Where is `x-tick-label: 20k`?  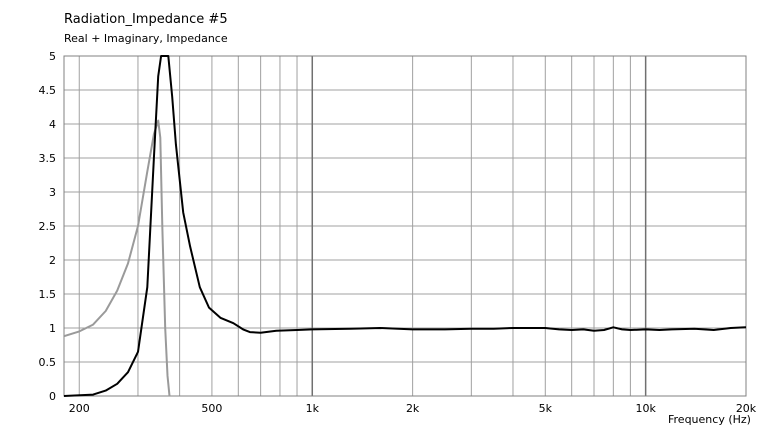
x-tick-label: 20k is located at coordinates (746, 408).